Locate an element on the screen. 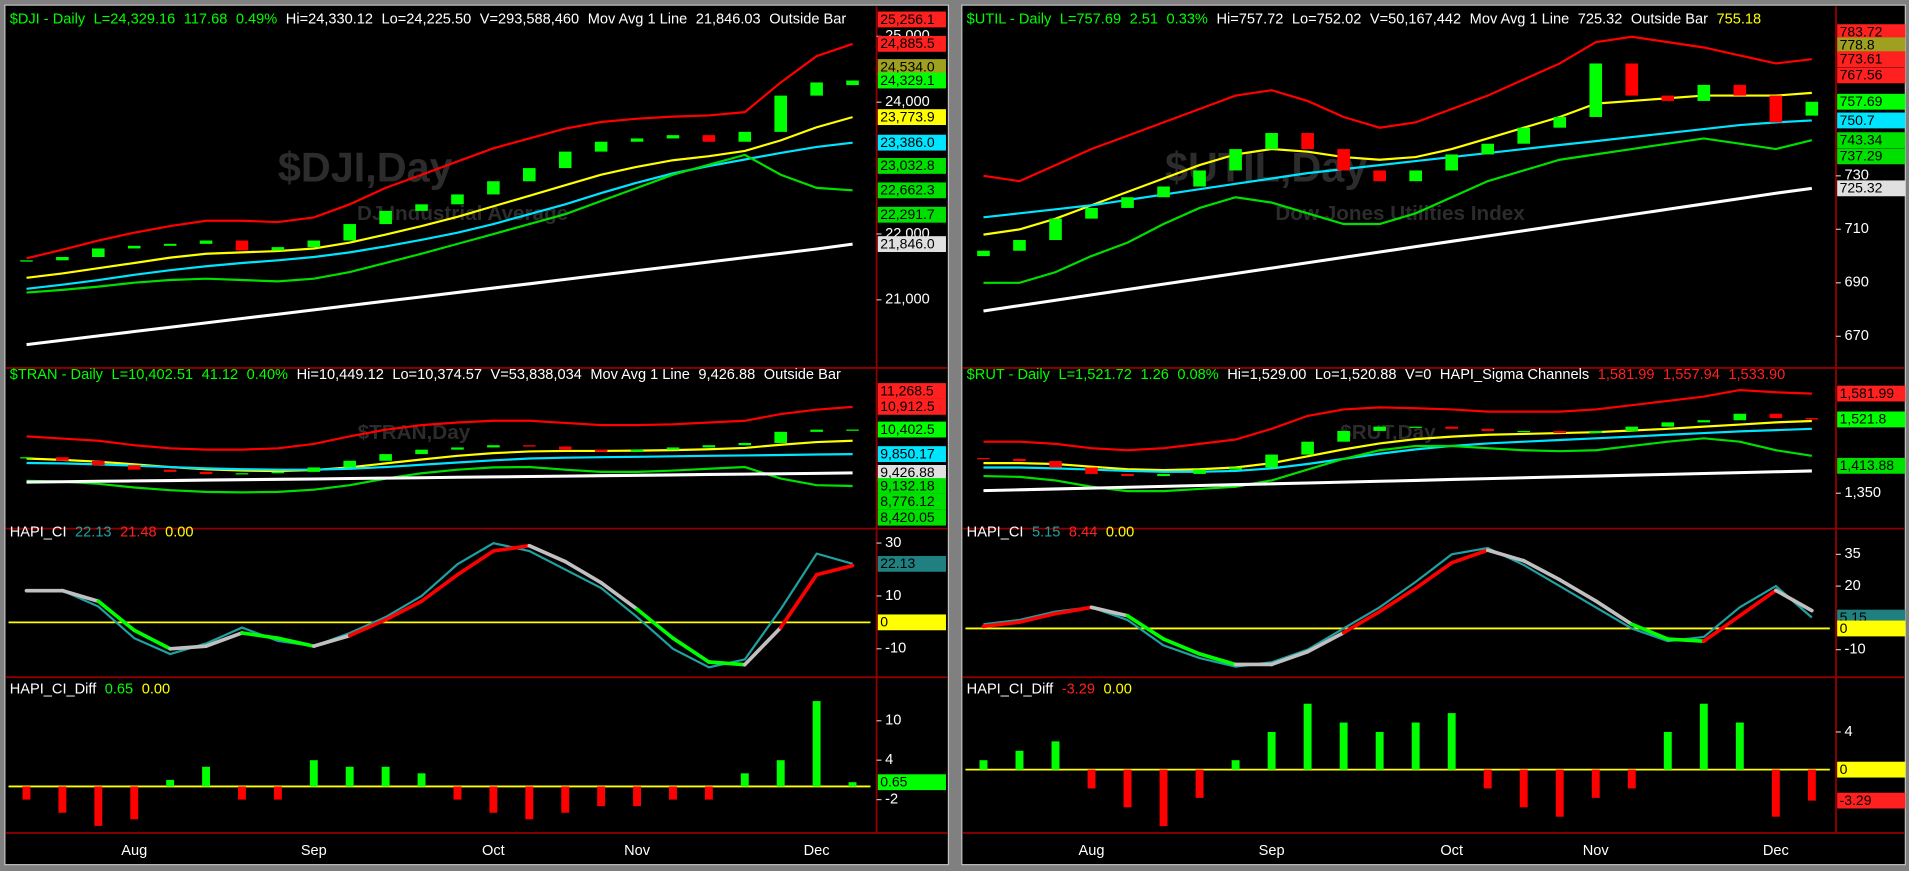 Image resolution: width=1909 pixels, height=871 pixels. panel-header: HAPI_CI_Diff 0.65 0.00 is located at coordinates (90, 689).